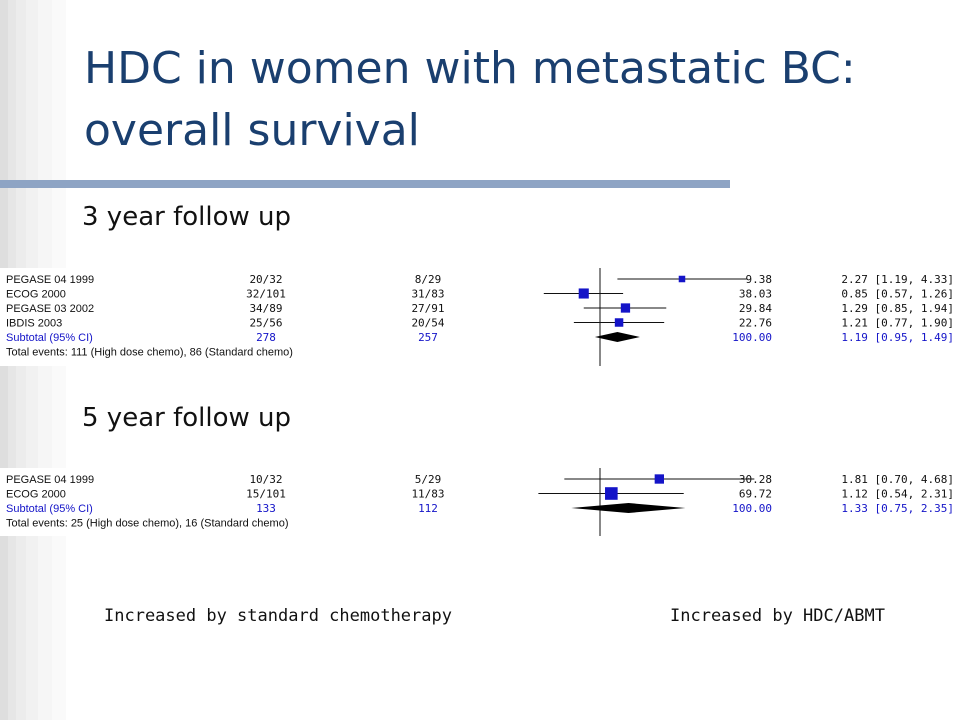  I want to click on control-events: 8/29, so click(428, 279).